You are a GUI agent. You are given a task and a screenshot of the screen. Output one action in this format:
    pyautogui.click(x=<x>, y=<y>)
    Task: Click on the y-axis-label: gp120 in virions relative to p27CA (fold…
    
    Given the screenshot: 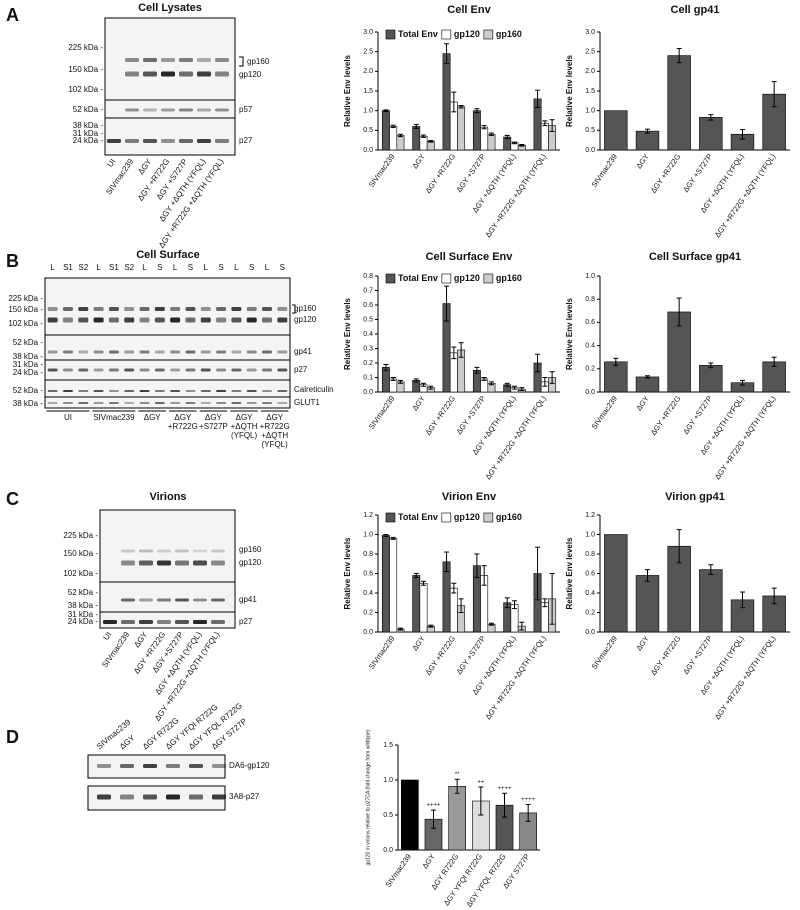 What is the action you would take?
    pyautogui.click(x=368, y=797)
    